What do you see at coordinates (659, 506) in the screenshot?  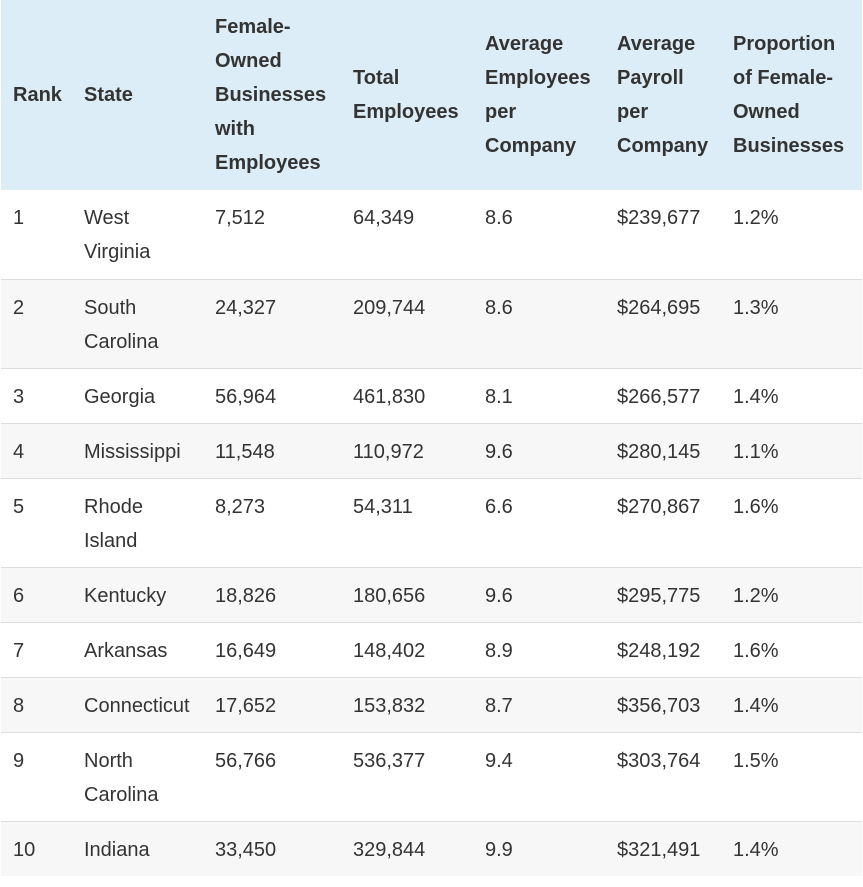 I see `cell-avg-payroll: $270,867` at bounding box center [659, 506].